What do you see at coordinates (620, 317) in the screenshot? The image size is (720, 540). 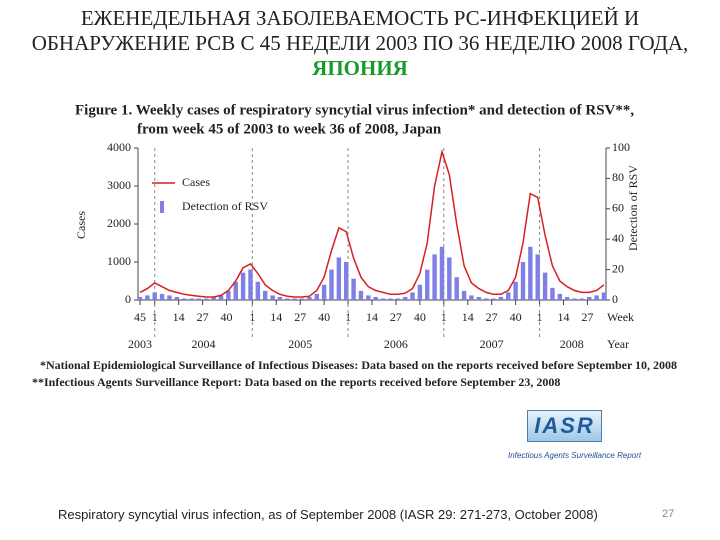 I see `x-axis-label: Week` at bounding box center [620, 317].